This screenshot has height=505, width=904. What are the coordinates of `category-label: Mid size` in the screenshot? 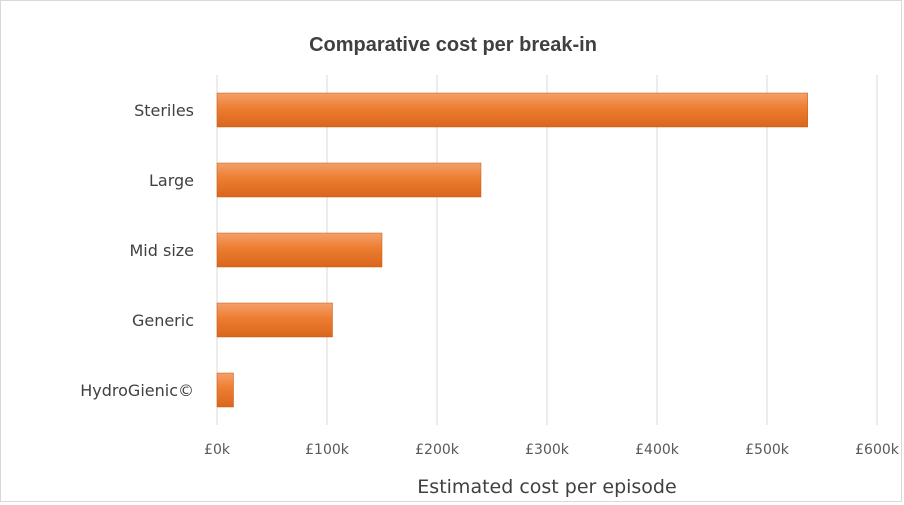 It's located at (161, 250).